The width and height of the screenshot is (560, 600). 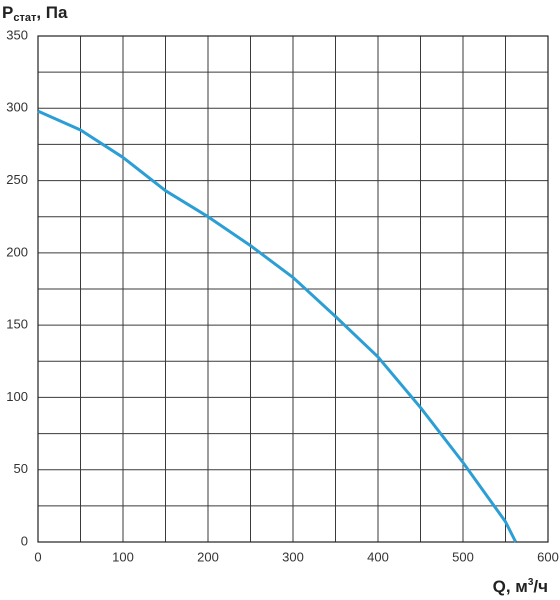 I want to click on x-tick-label: 400, so click(x=378, y=556).